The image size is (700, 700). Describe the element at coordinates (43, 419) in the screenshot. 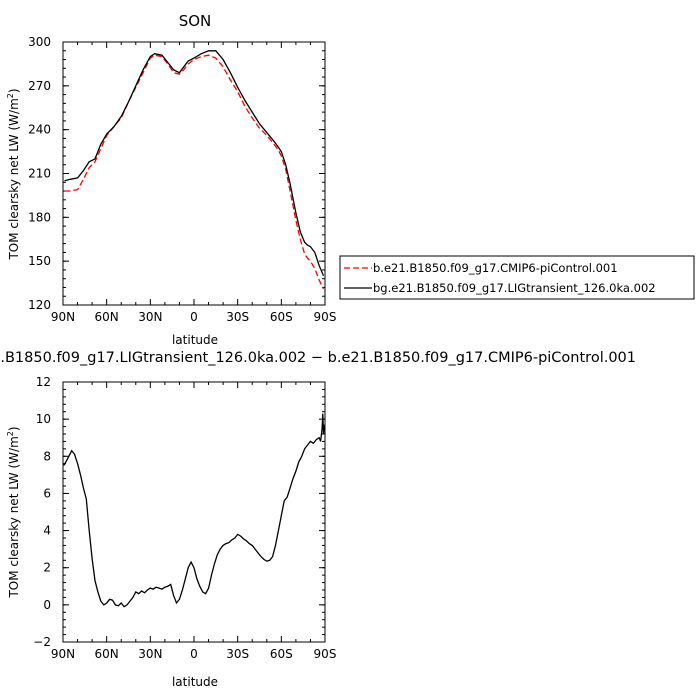

I see `y-tick-label: 10` at that location.